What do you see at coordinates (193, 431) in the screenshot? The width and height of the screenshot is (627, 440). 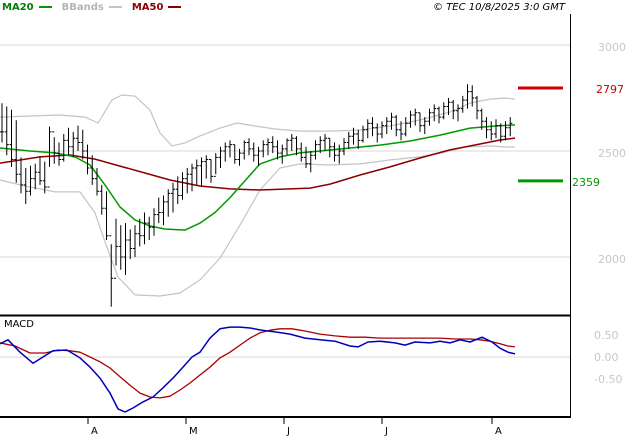 I see `month-tick-label: M` at bounding box center [193, 431].